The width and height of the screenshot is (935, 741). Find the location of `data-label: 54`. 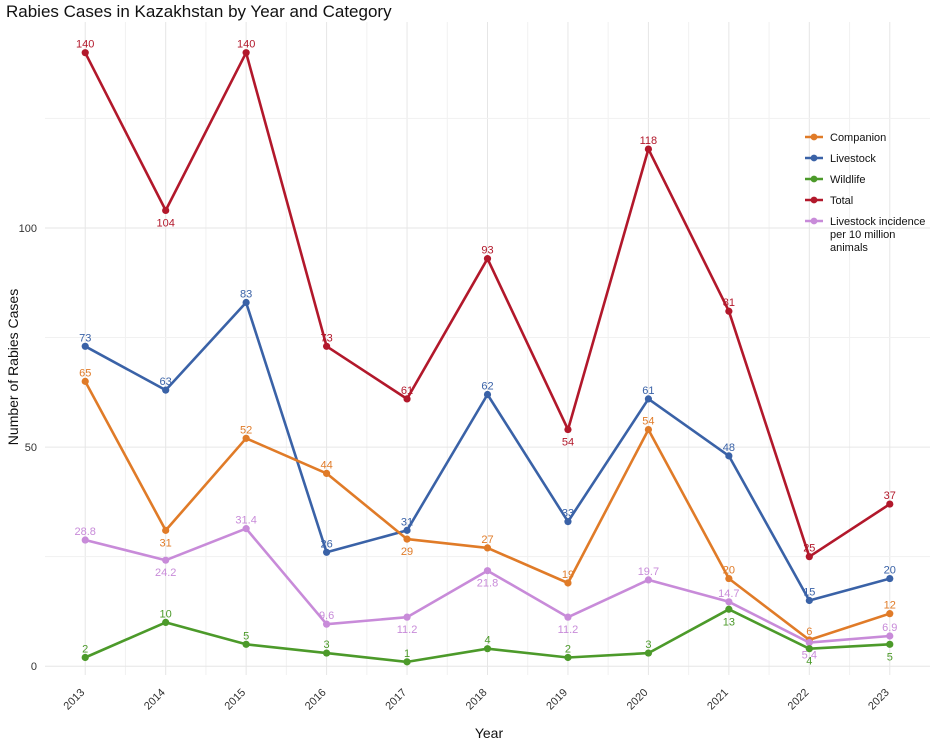

data-label: 54 is located at coordinates (648, 422).